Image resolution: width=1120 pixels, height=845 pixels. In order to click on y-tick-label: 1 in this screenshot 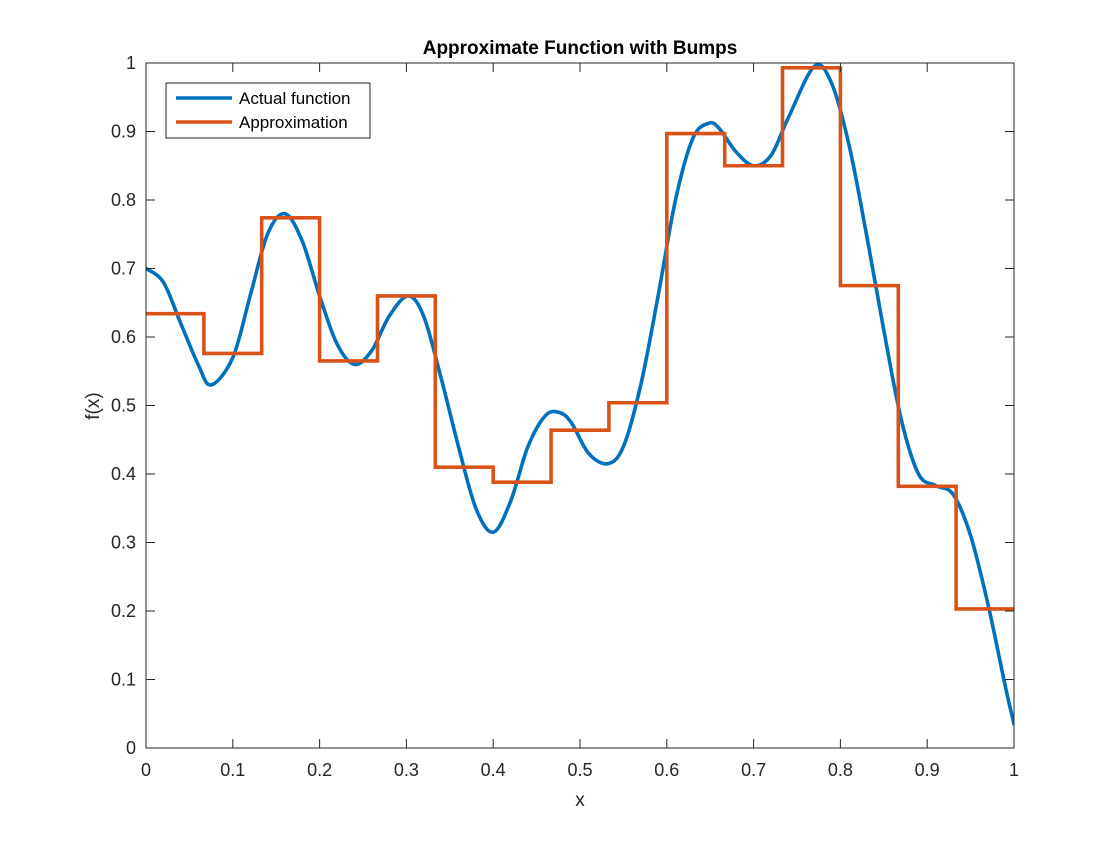, I will do `click(131, 63)`.